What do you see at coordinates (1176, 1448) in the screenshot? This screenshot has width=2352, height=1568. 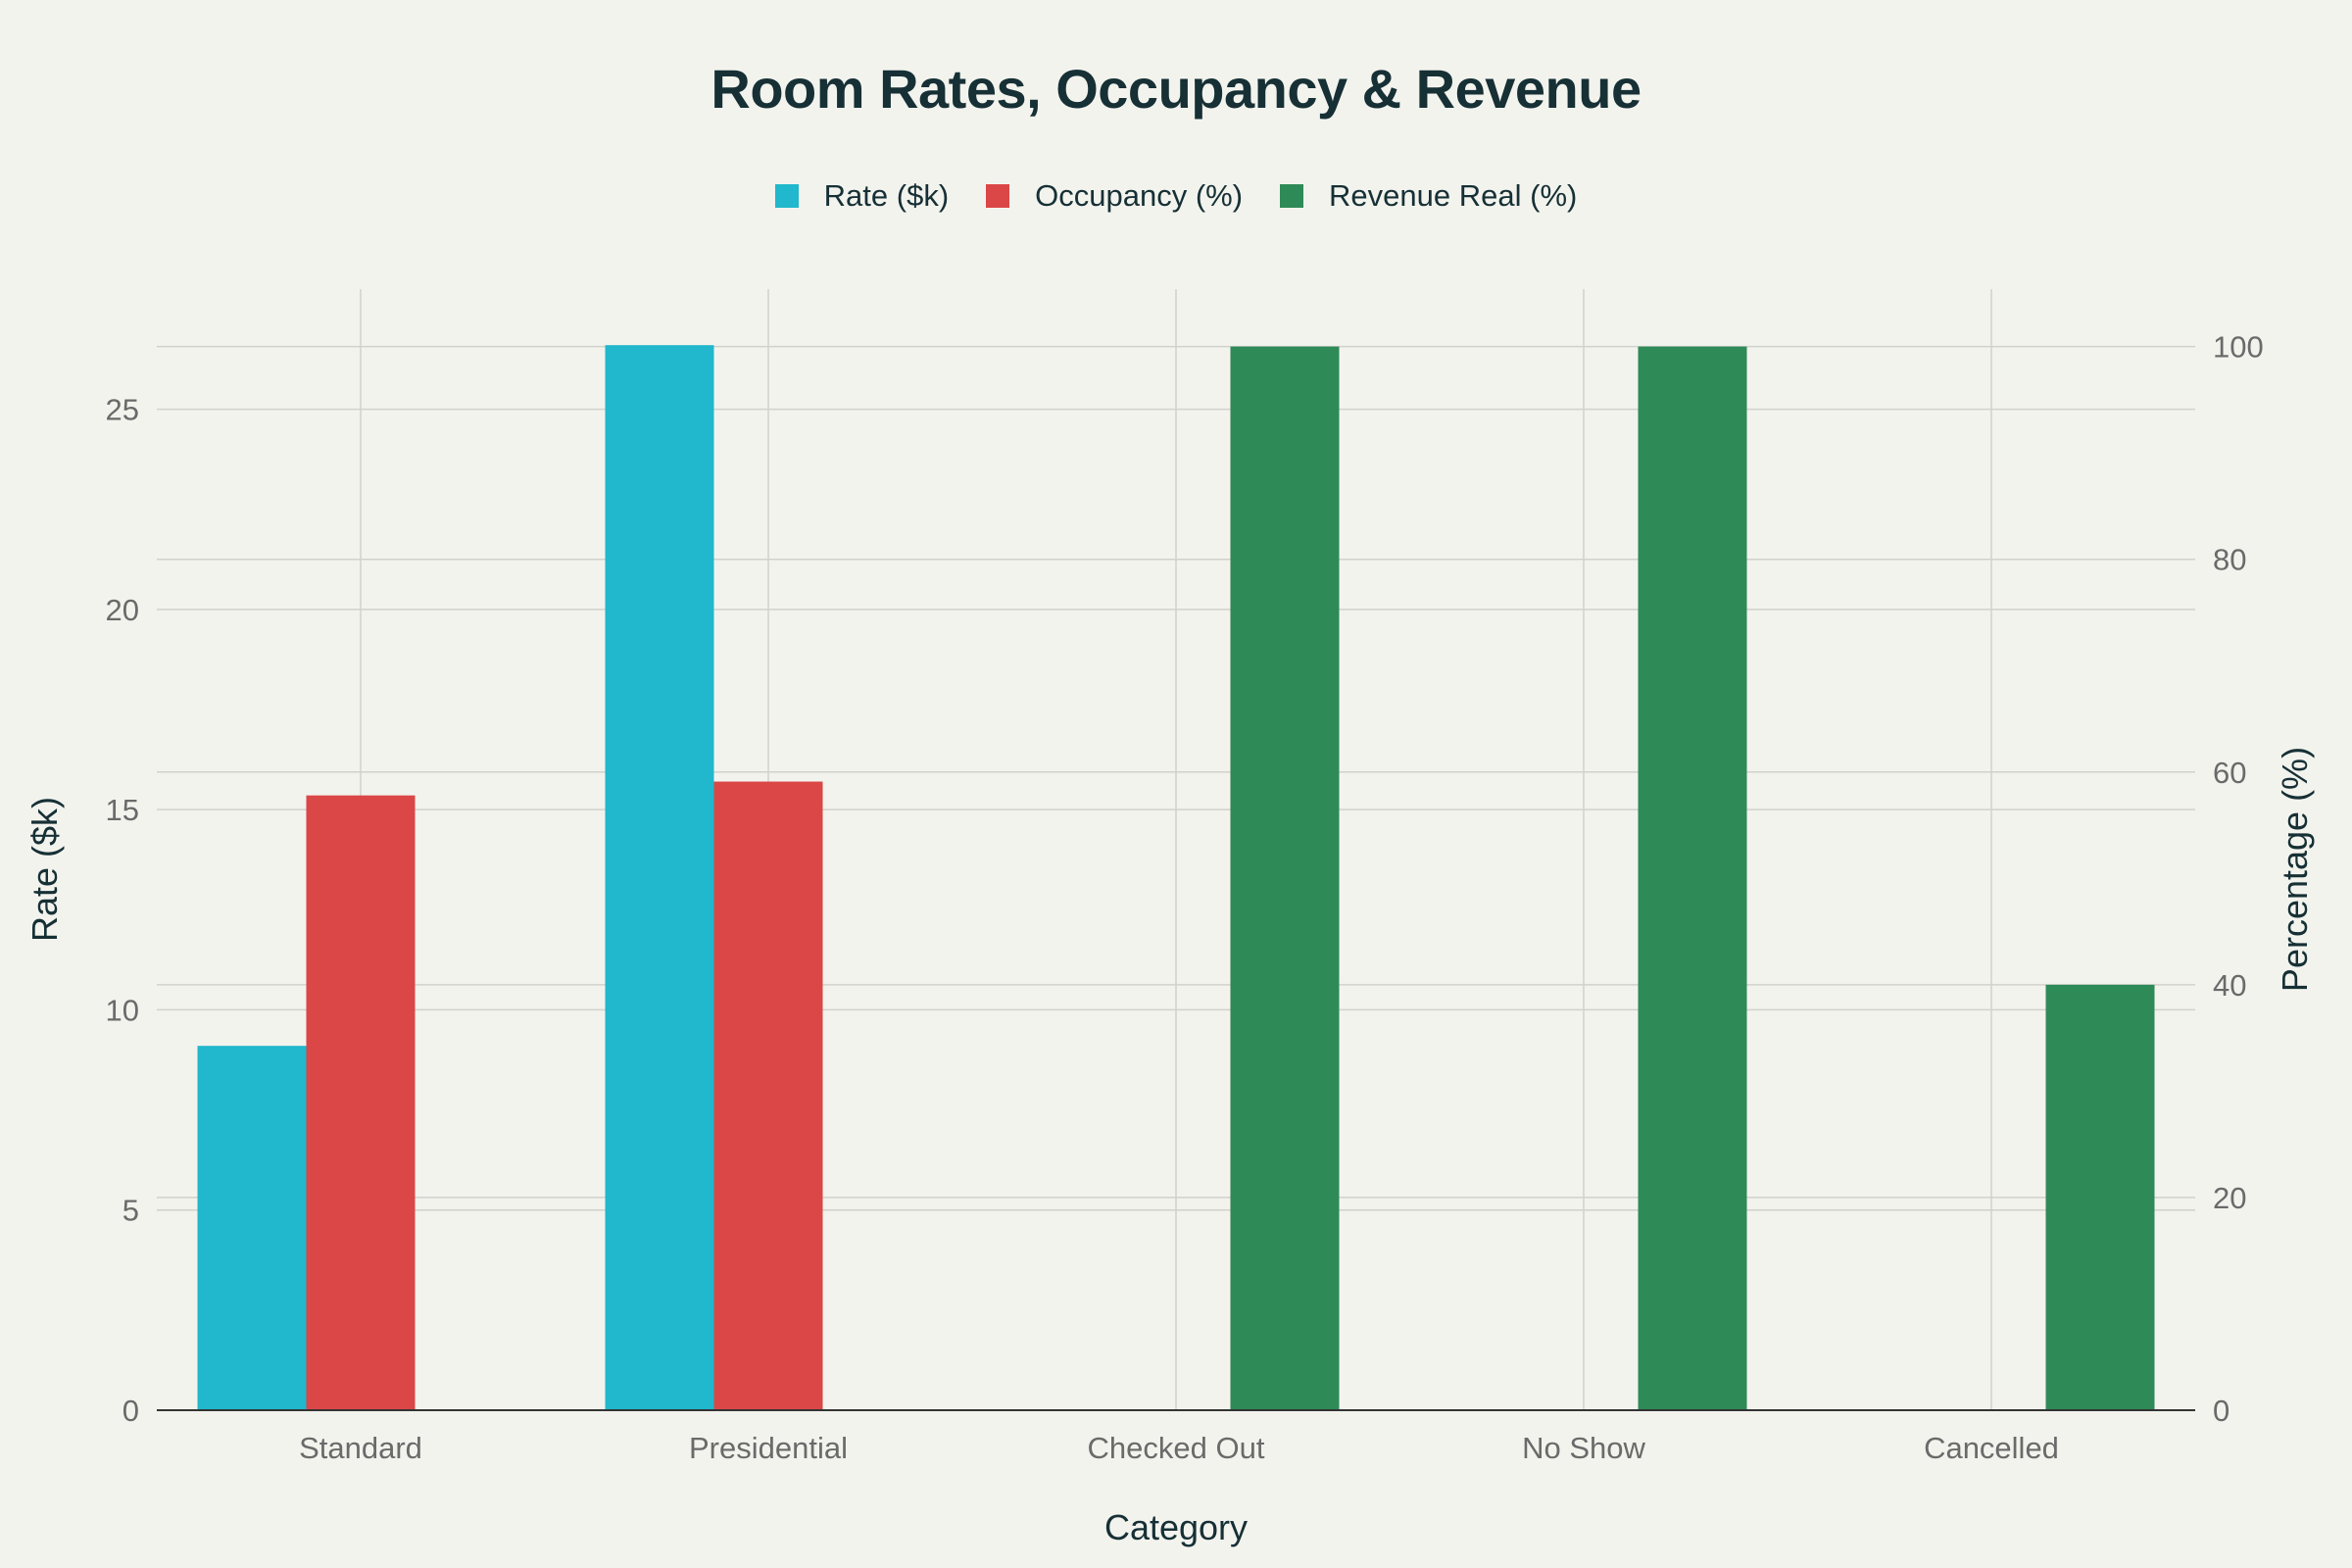 I see `x-tick-label: Checked Out` at bounding box center [1176, 1448].